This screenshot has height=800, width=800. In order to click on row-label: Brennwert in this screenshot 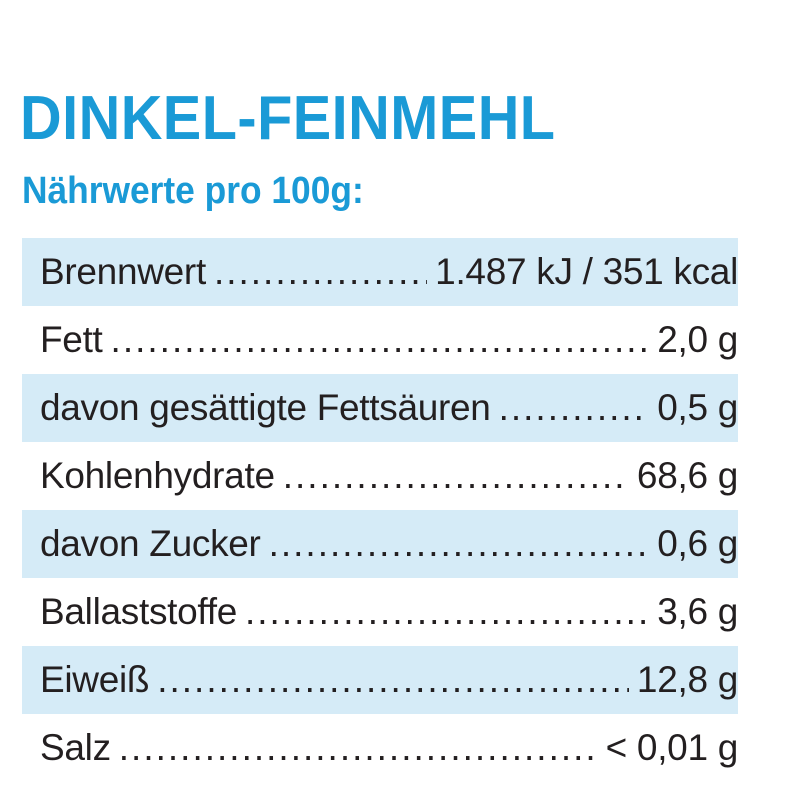, I will do `click(123, 271)`.